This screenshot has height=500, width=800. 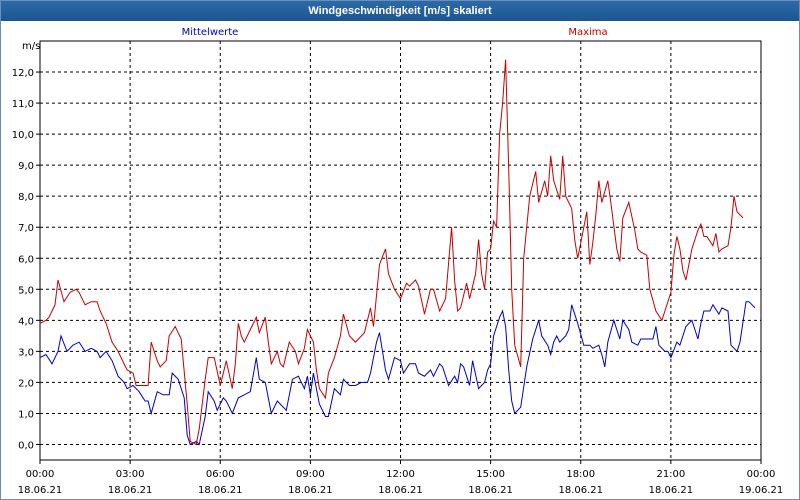 I want to click on x-tick-date: 19.06.21, so click(x=761, y=490).